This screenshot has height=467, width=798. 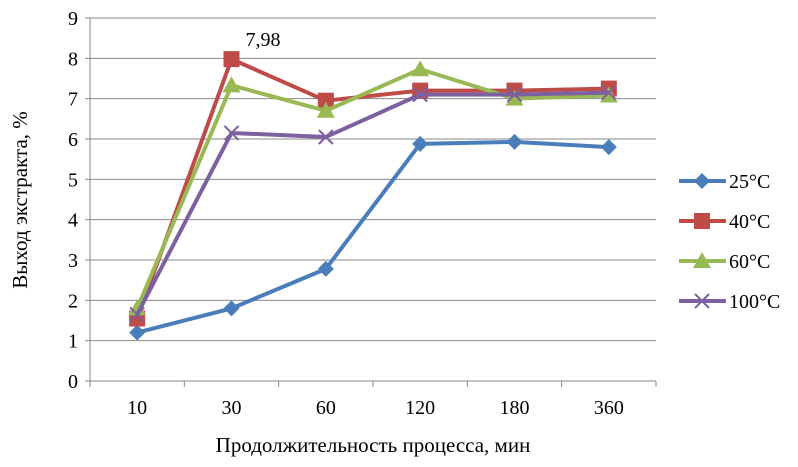 What do you see at coordinates (20, 200) in the screenshot?
I see `y-axis-title: Выход экстракта, %` at bounding box center [20, 200].